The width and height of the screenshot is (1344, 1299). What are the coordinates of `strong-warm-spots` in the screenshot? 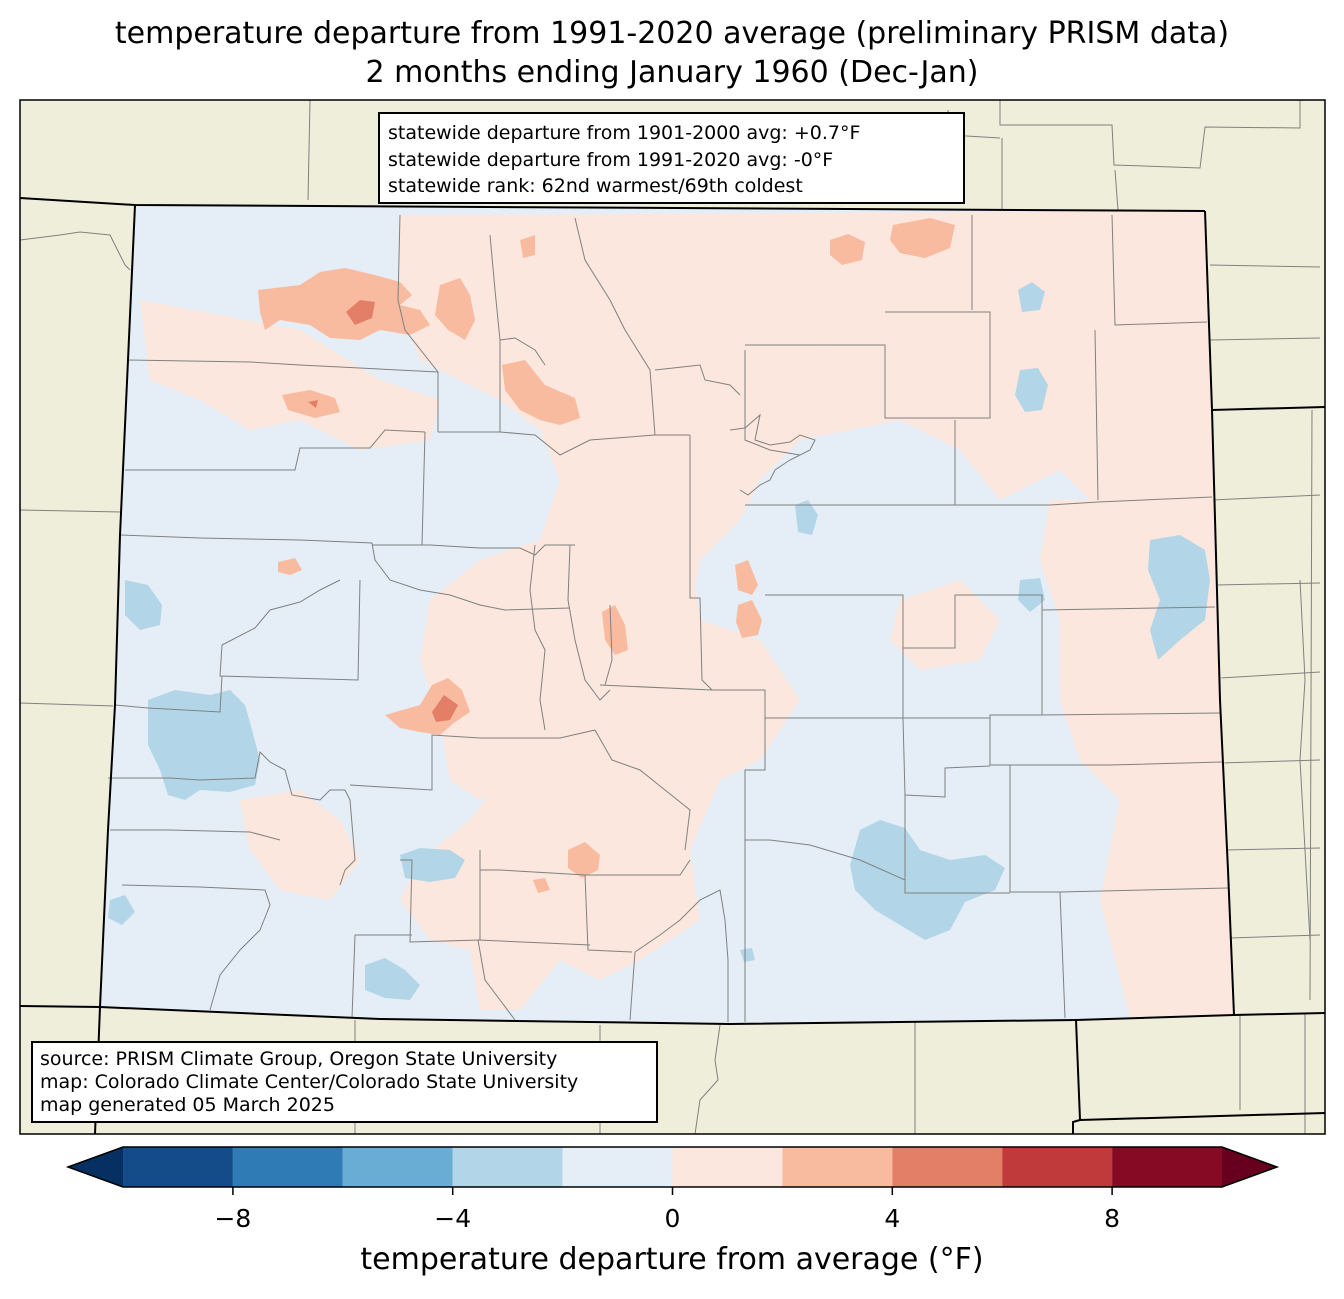 It's located at (383, 511).